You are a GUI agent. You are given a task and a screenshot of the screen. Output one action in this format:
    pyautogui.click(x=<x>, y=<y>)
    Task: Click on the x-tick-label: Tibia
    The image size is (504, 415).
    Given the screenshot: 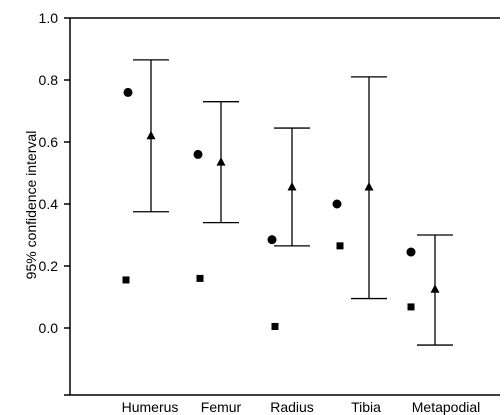 What is the action you would take?
    pyautogui.click(x=366, y=407)
    